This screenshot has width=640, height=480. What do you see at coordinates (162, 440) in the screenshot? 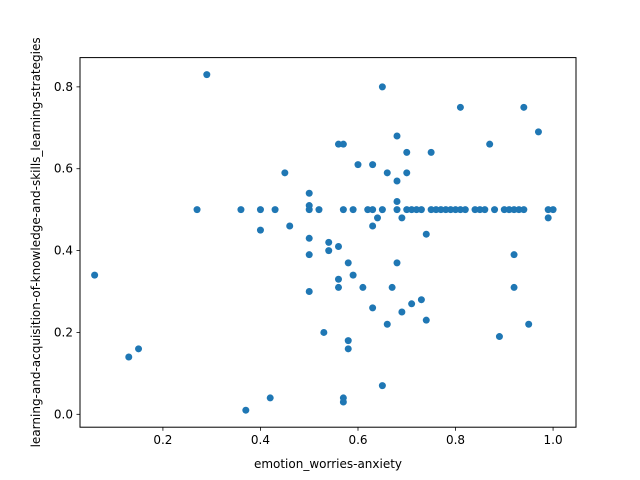
I see `x-tick-label: 0.2` at bounding box center [162, 440].